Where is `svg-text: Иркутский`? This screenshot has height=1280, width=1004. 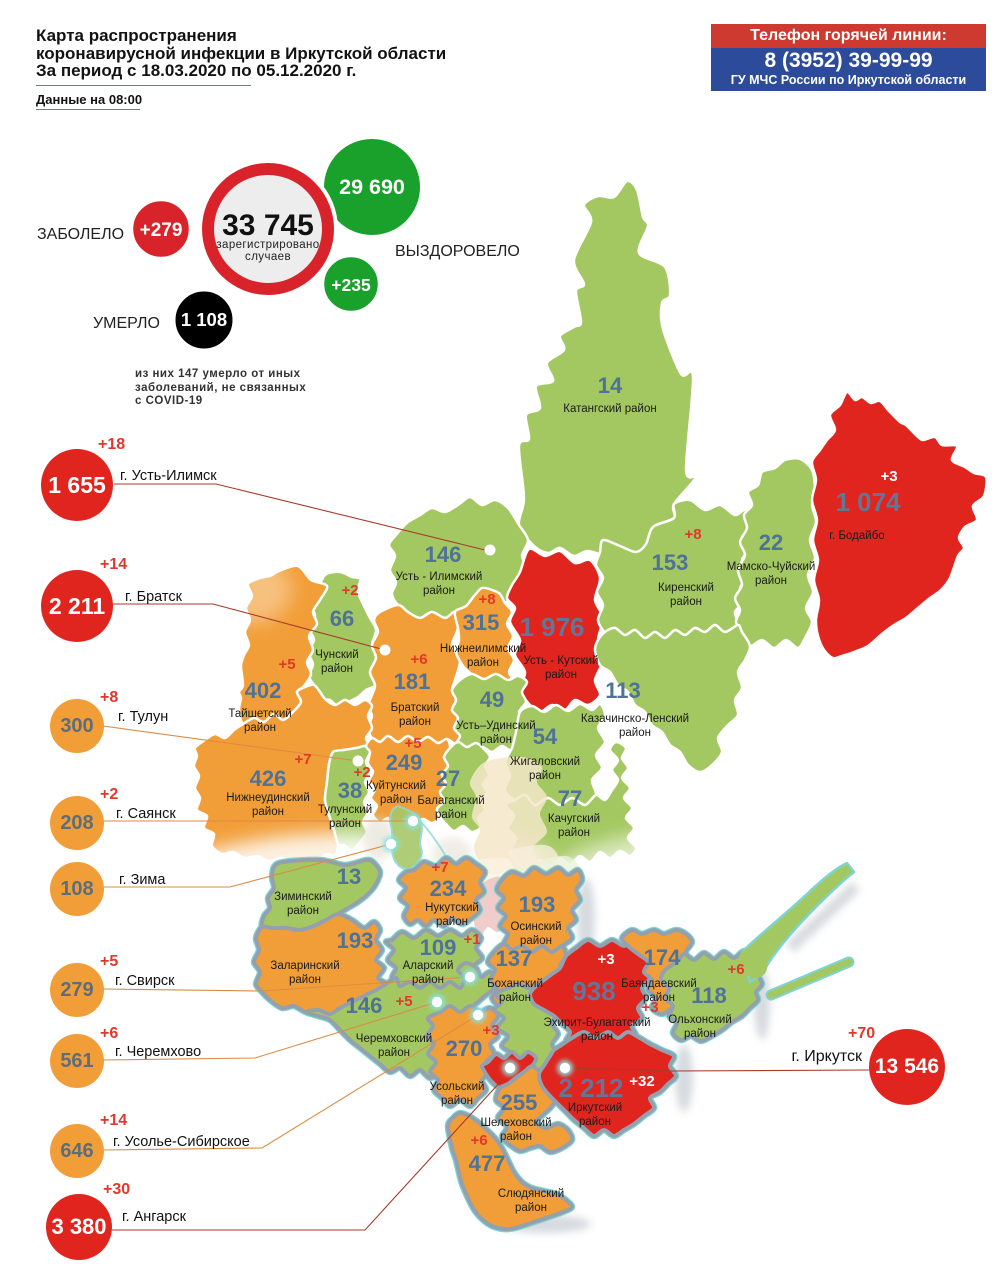 svg-text: Иркутский is located at coordinates (595, 1108).